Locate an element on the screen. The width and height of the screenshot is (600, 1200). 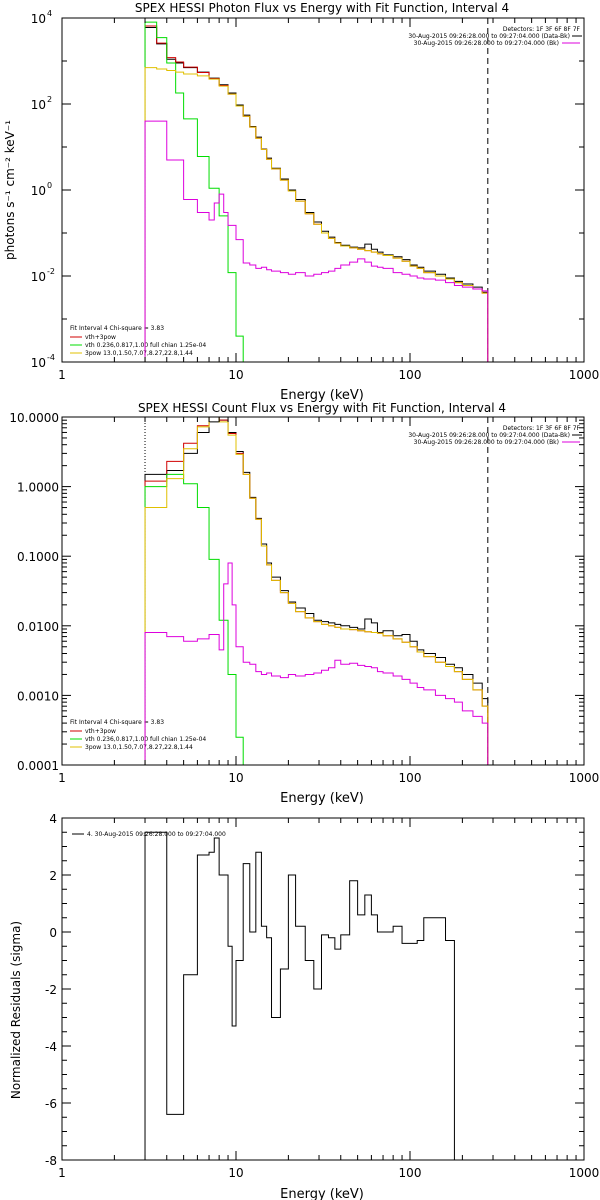
count-flux-y-tick-label: 1.0000 is located at coordinates (38, 488).